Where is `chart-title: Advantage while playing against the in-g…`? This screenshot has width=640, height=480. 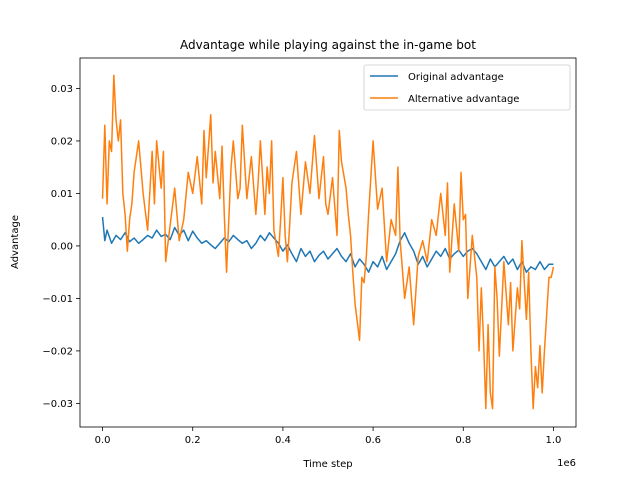
chart-title: Advantage while playing against the in-g… is located at coordinates (328, 45).